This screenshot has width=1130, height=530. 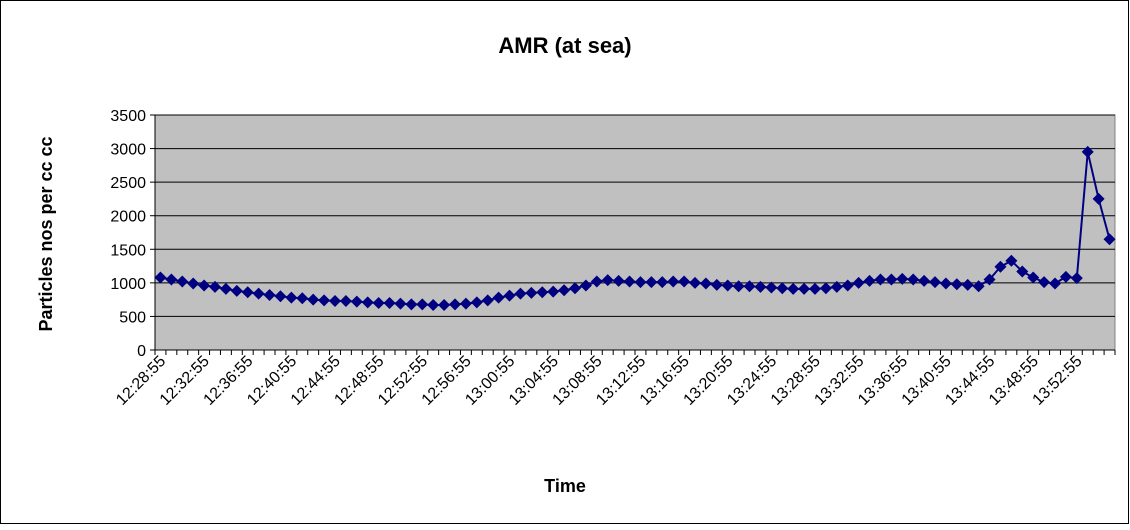 What do you see at coordinates (128, 116) in the screenshot?
I see `y-tick-label: 3500` at bounding box center [128, 116].